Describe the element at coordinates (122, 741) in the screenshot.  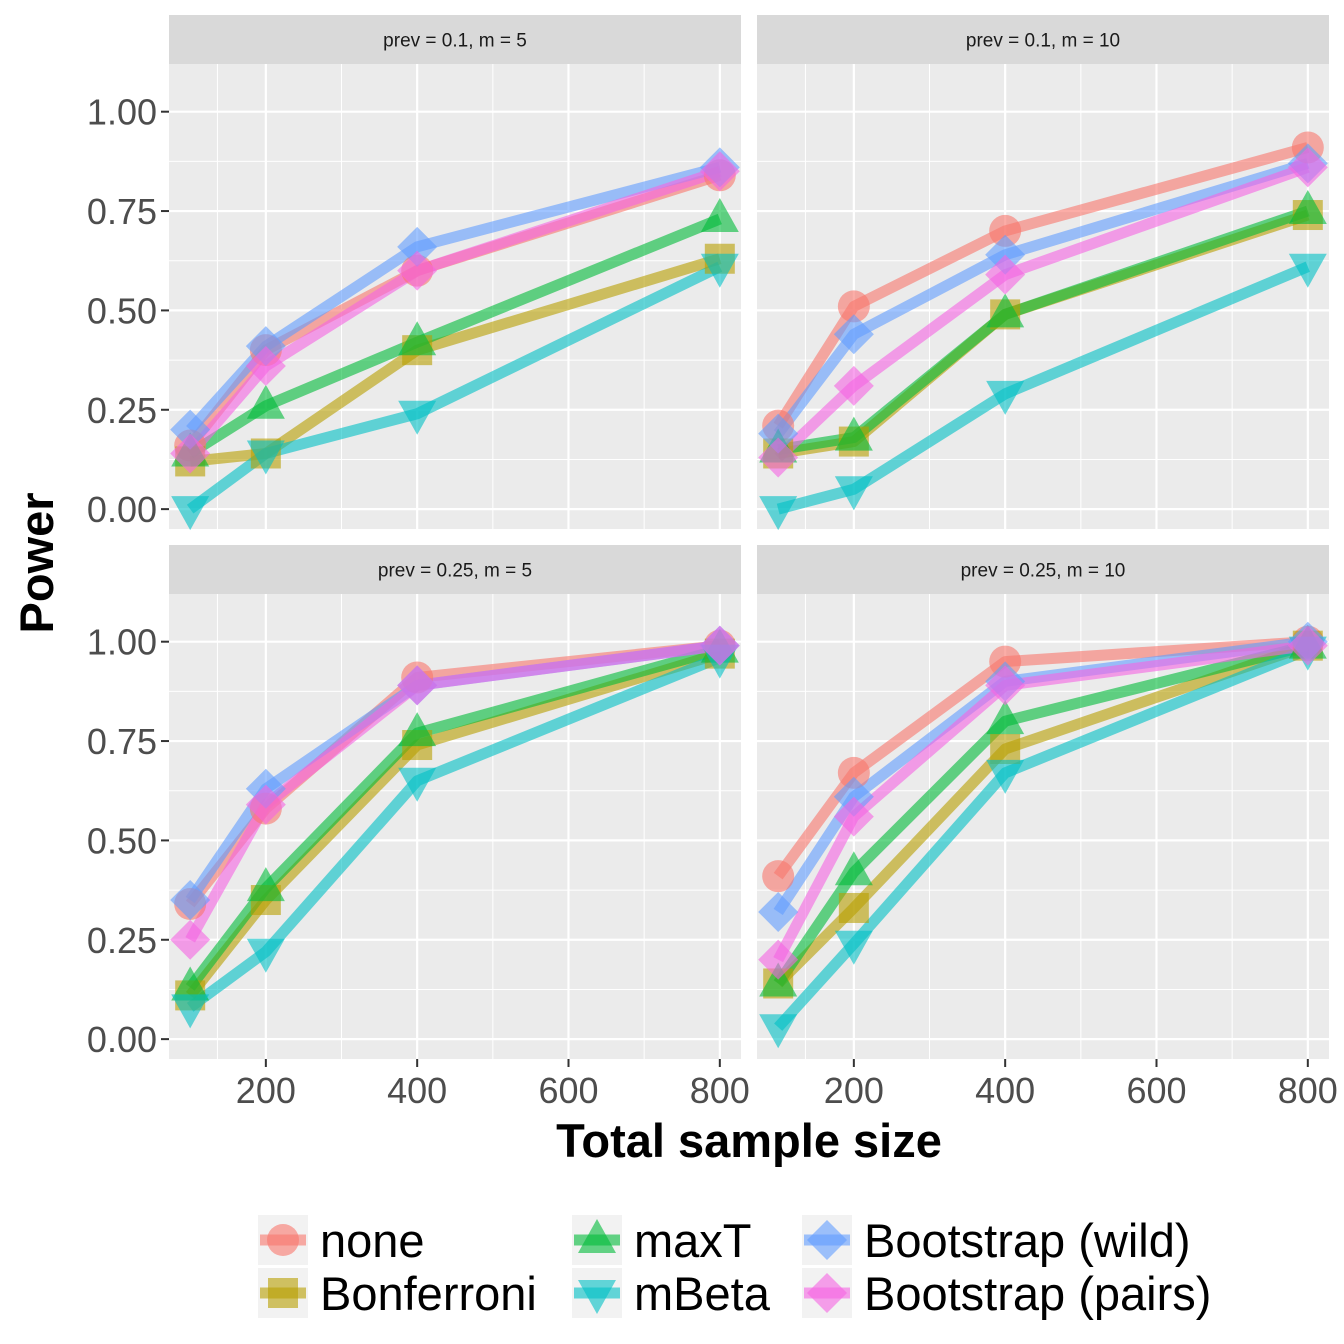
I see `y-tick-label: 0.75` at that location.